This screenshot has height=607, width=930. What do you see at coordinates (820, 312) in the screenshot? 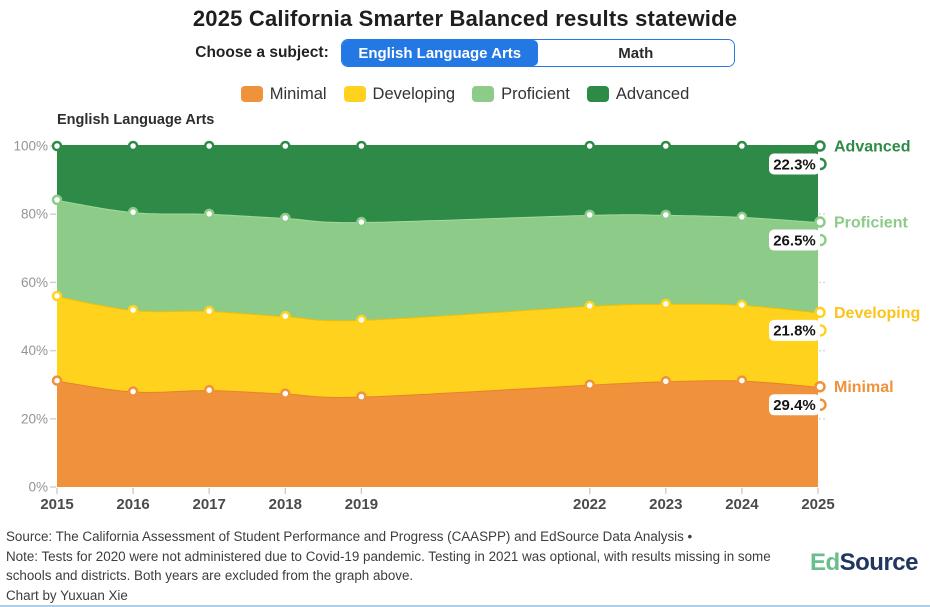
I see `marker-developing-2025` at bounding box center [820, 312].